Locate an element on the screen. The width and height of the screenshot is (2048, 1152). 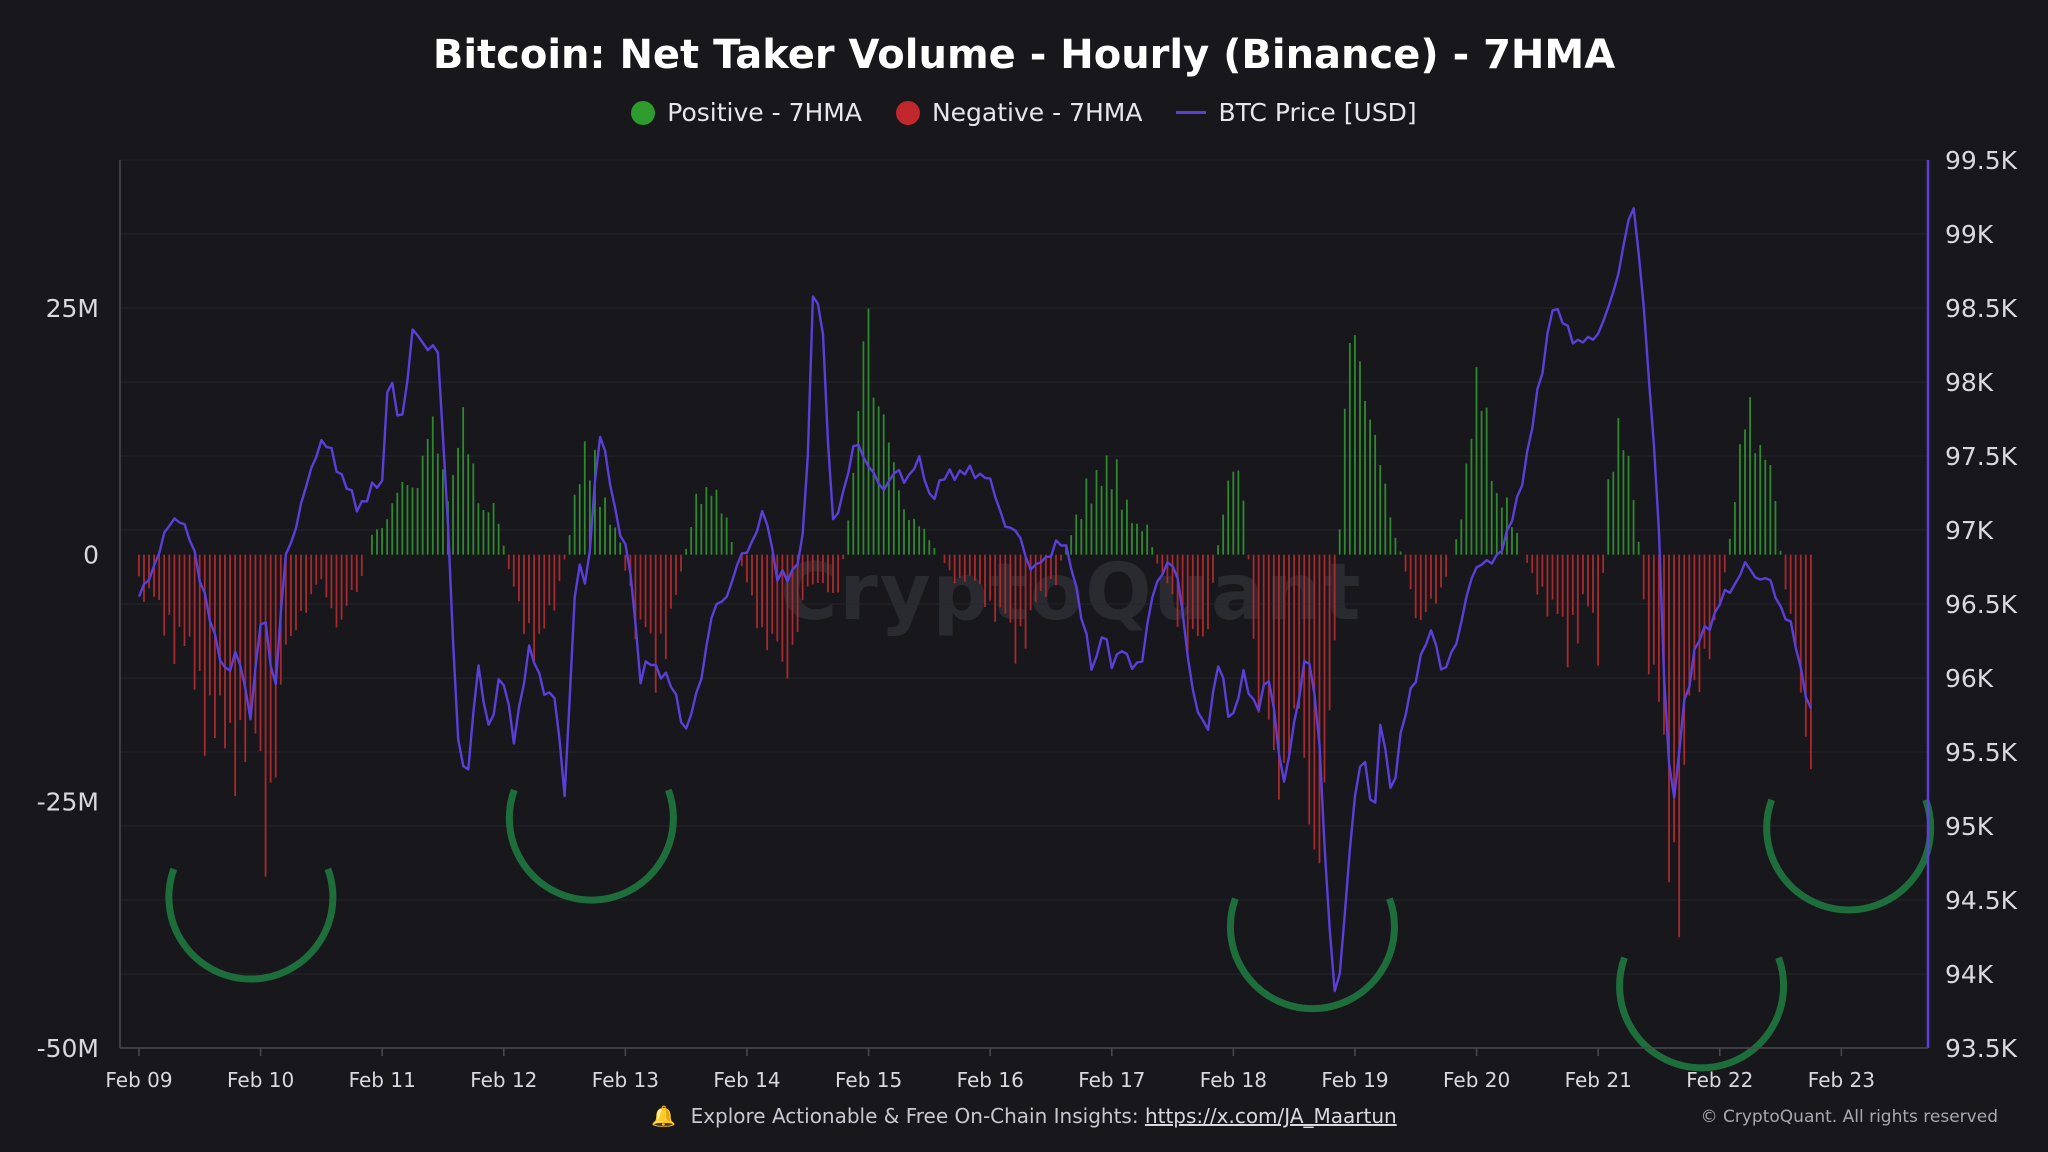
y-right-tick-label: 98.5K is located at coordinates (1981, 308).